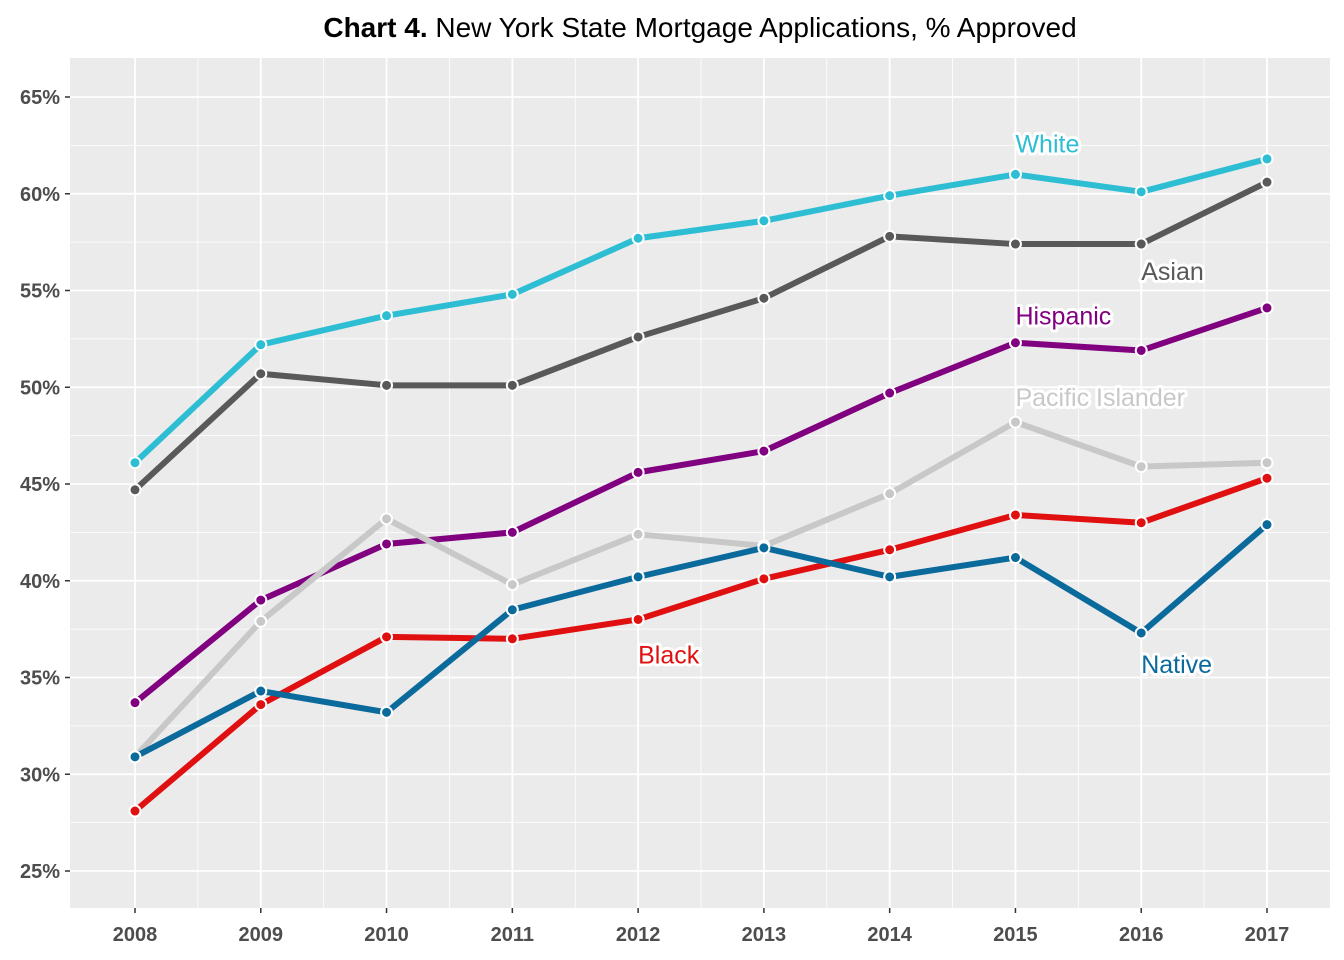 The image size is (1344, 960). What do you see at coordinates (40, 195) in the screenshot?
I see `y-tick-label: 60%` at bounding box center [40, 195].